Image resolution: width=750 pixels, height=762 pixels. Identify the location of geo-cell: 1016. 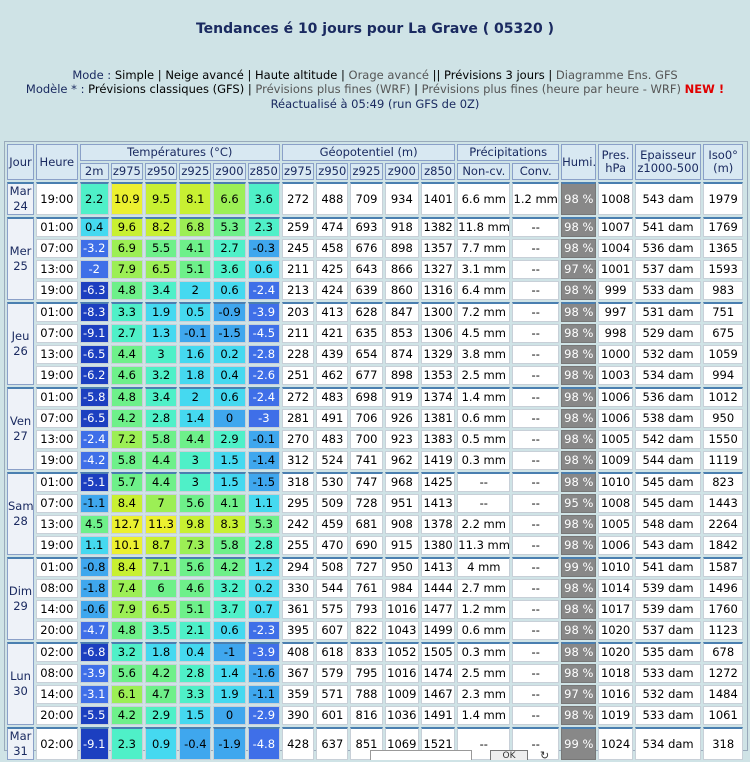
(401, 609).